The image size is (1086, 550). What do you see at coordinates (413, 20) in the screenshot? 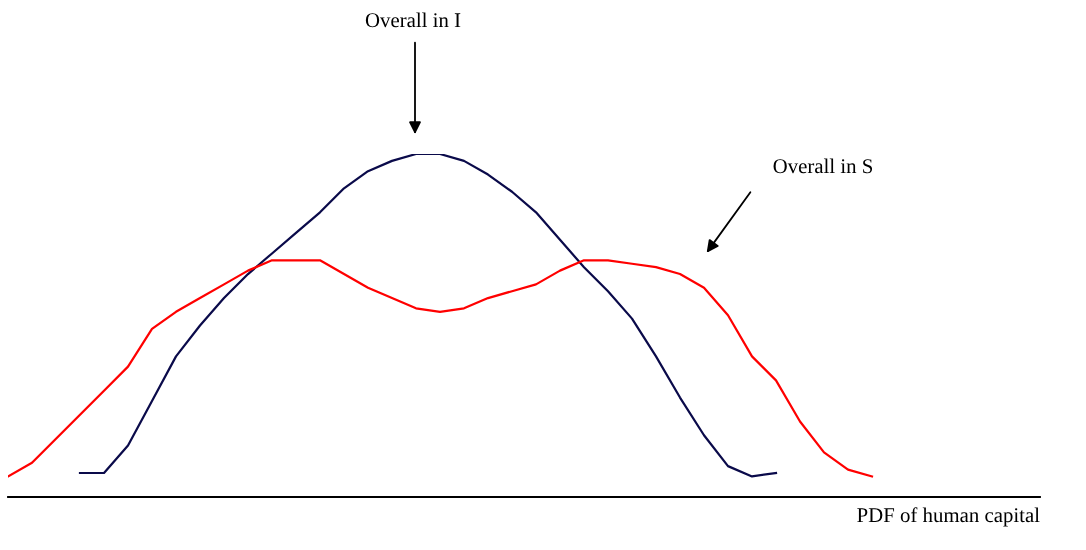
I see `text: Overall in I` at bounding box center [413, 20].